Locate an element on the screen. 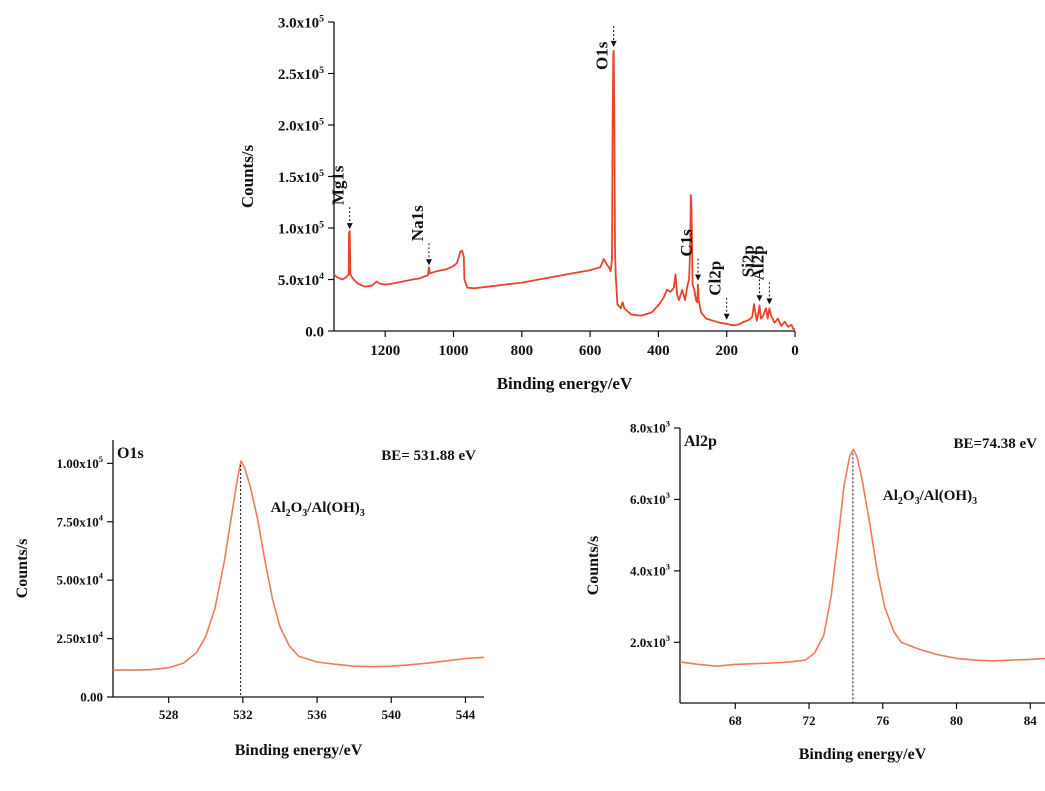 Image resolution: width=1045 pixels, height=791 pixels. y-tick-mantissa: 4.0x10 is located at coordinates (648, 570).